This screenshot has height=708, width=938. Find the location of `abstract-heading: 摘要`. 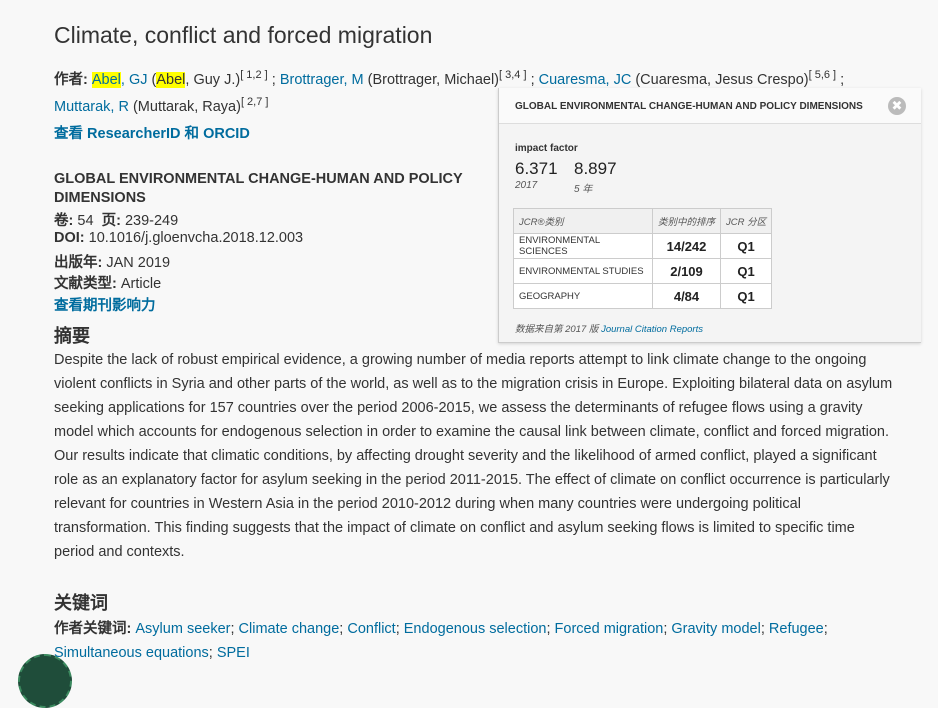

abstract-heading: 摘要 is located at coordinates (72, 336).